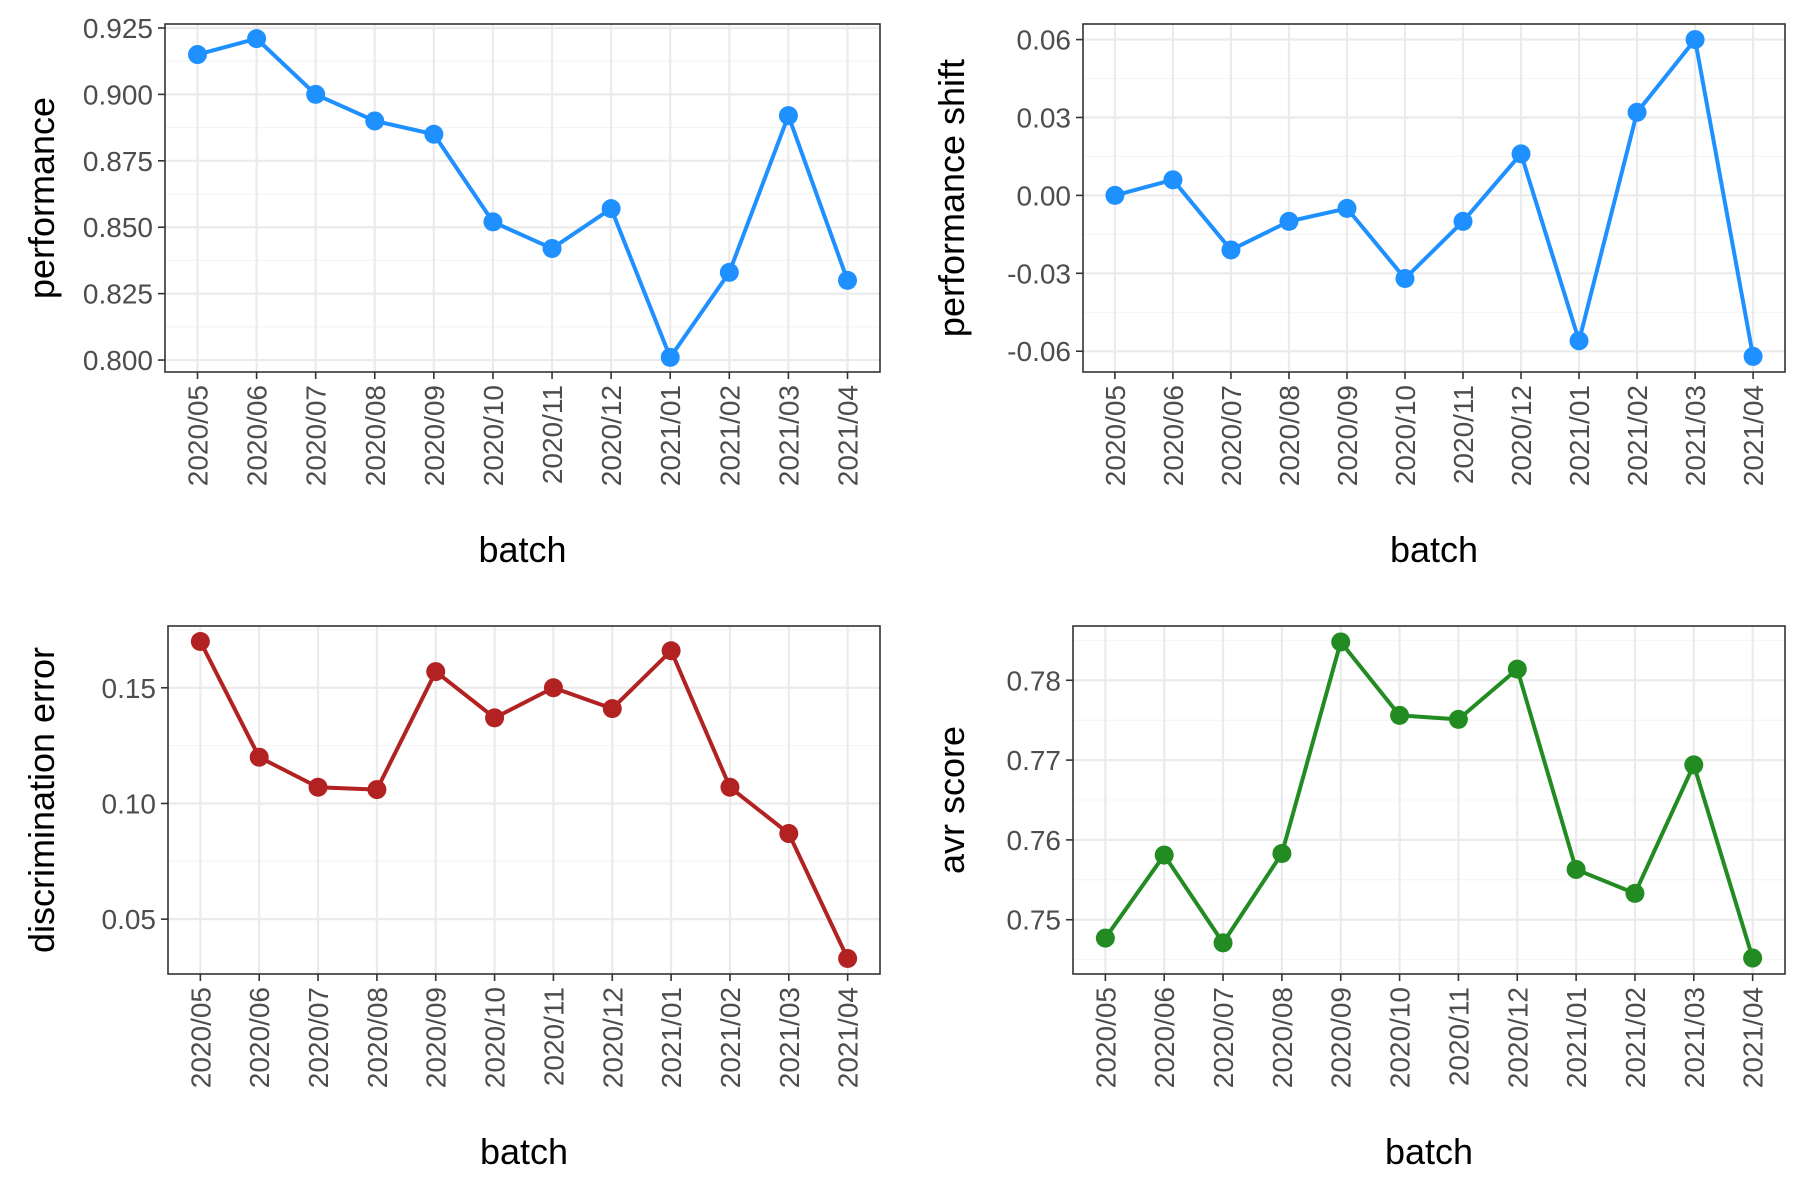  What do you see at coordinates (41, 800) in the screenshot?
I see `panel-3-y-axis-title: discrimination error` at bounding box center [41, 800].